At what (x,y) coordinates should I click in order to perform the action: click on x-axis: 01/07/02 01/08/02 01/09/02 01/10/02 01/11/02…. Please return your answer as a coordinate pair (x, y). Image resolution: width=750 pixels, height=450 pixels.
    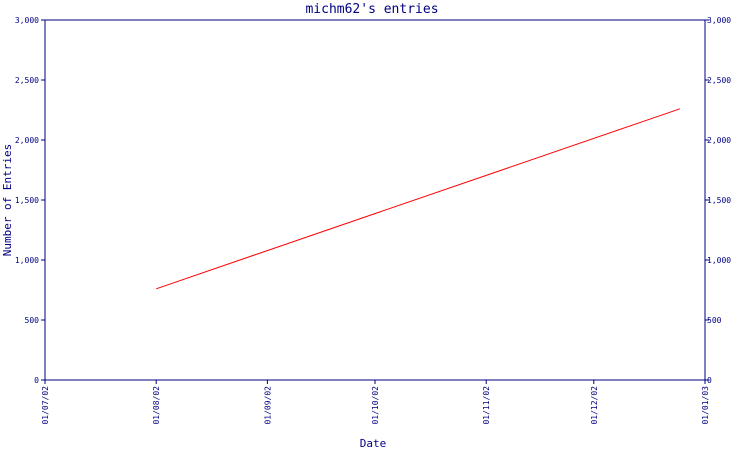
    Looking at the image, I should click on (375, 402).